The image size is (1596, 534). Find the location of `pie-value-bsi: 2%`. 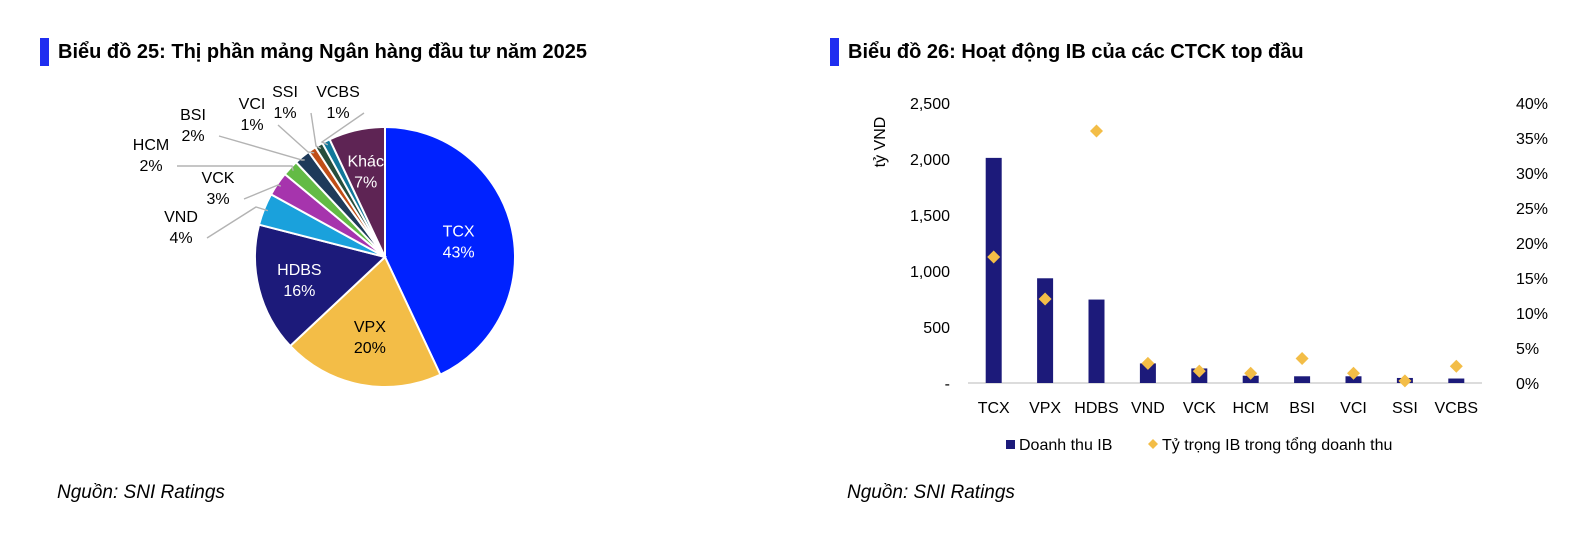

pie-value-bsi: 2% is located at coordinates (192, 136).